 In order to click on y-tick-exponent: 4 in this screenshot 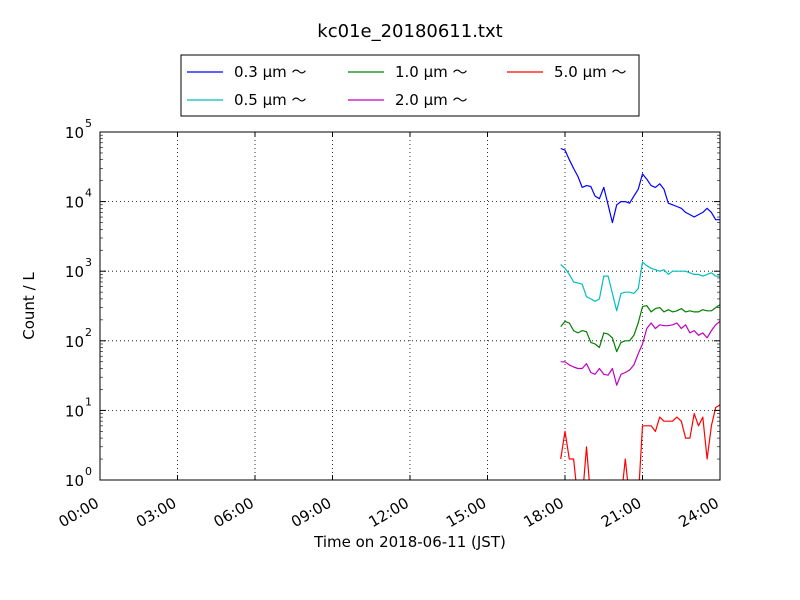, I will do `click(88, 193)`.